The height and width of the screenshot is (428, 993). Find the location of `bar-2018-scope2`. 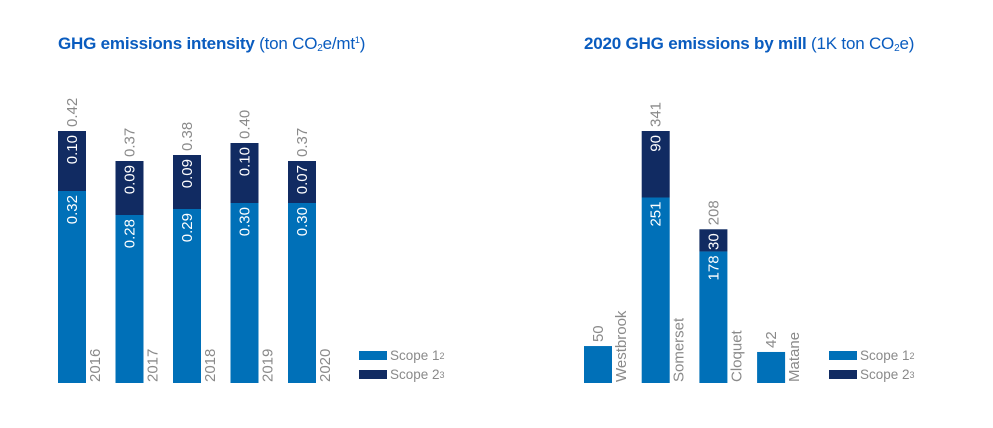

bar-2018-scope2 is located at coordinates (187, 182).